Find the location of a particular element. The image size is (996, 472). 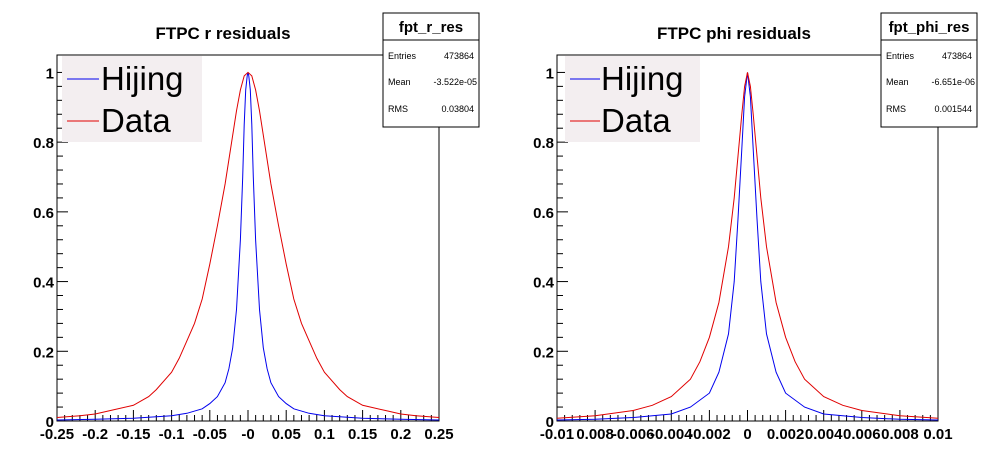

x-tick-label: 0.004 is located at coordinates (824, 434).